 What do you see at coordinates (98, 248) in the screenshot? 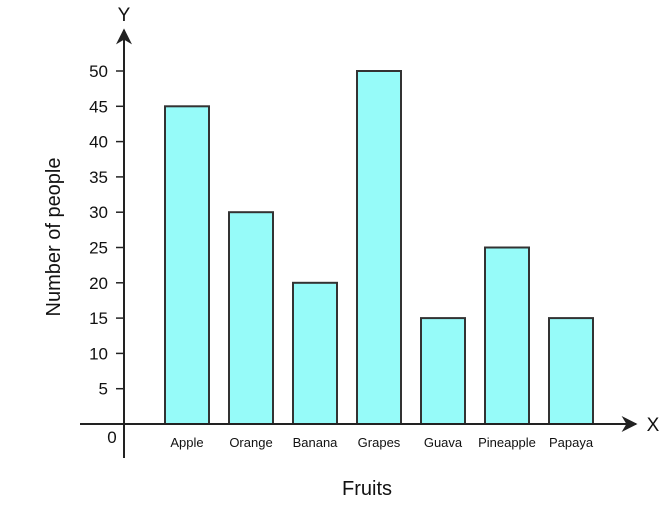
I see `y-tick-label-25: 25` at bounding box center [98, 248].